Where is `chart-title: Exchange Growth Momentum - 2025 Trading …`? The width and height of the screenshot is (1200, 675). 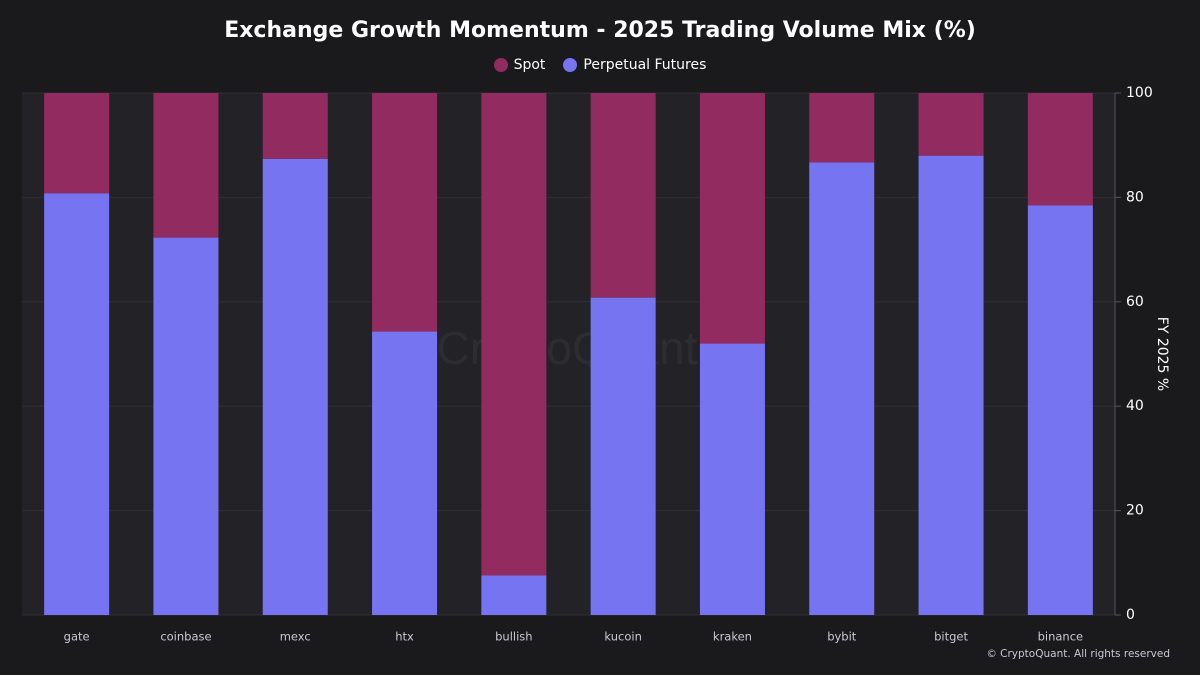 chart-title: Exchange Growth Momentum - 2025 Trading … is located at coordinates (600, 30).